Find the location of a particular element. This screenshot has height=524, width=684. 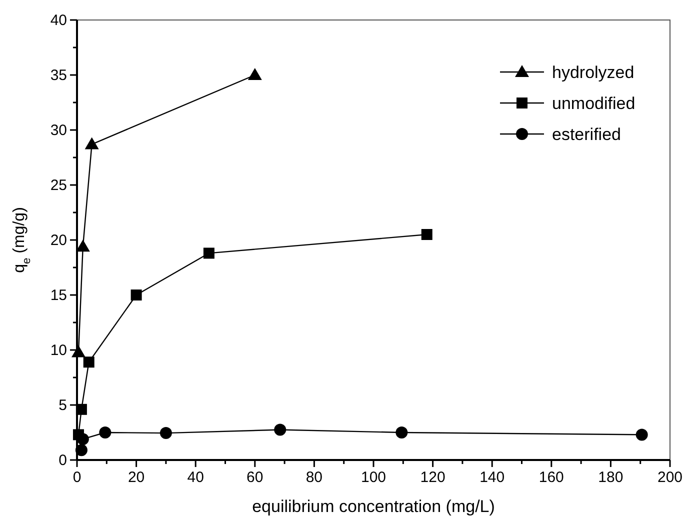

y-tick-label: 30 is located at coordinates (58, 130).